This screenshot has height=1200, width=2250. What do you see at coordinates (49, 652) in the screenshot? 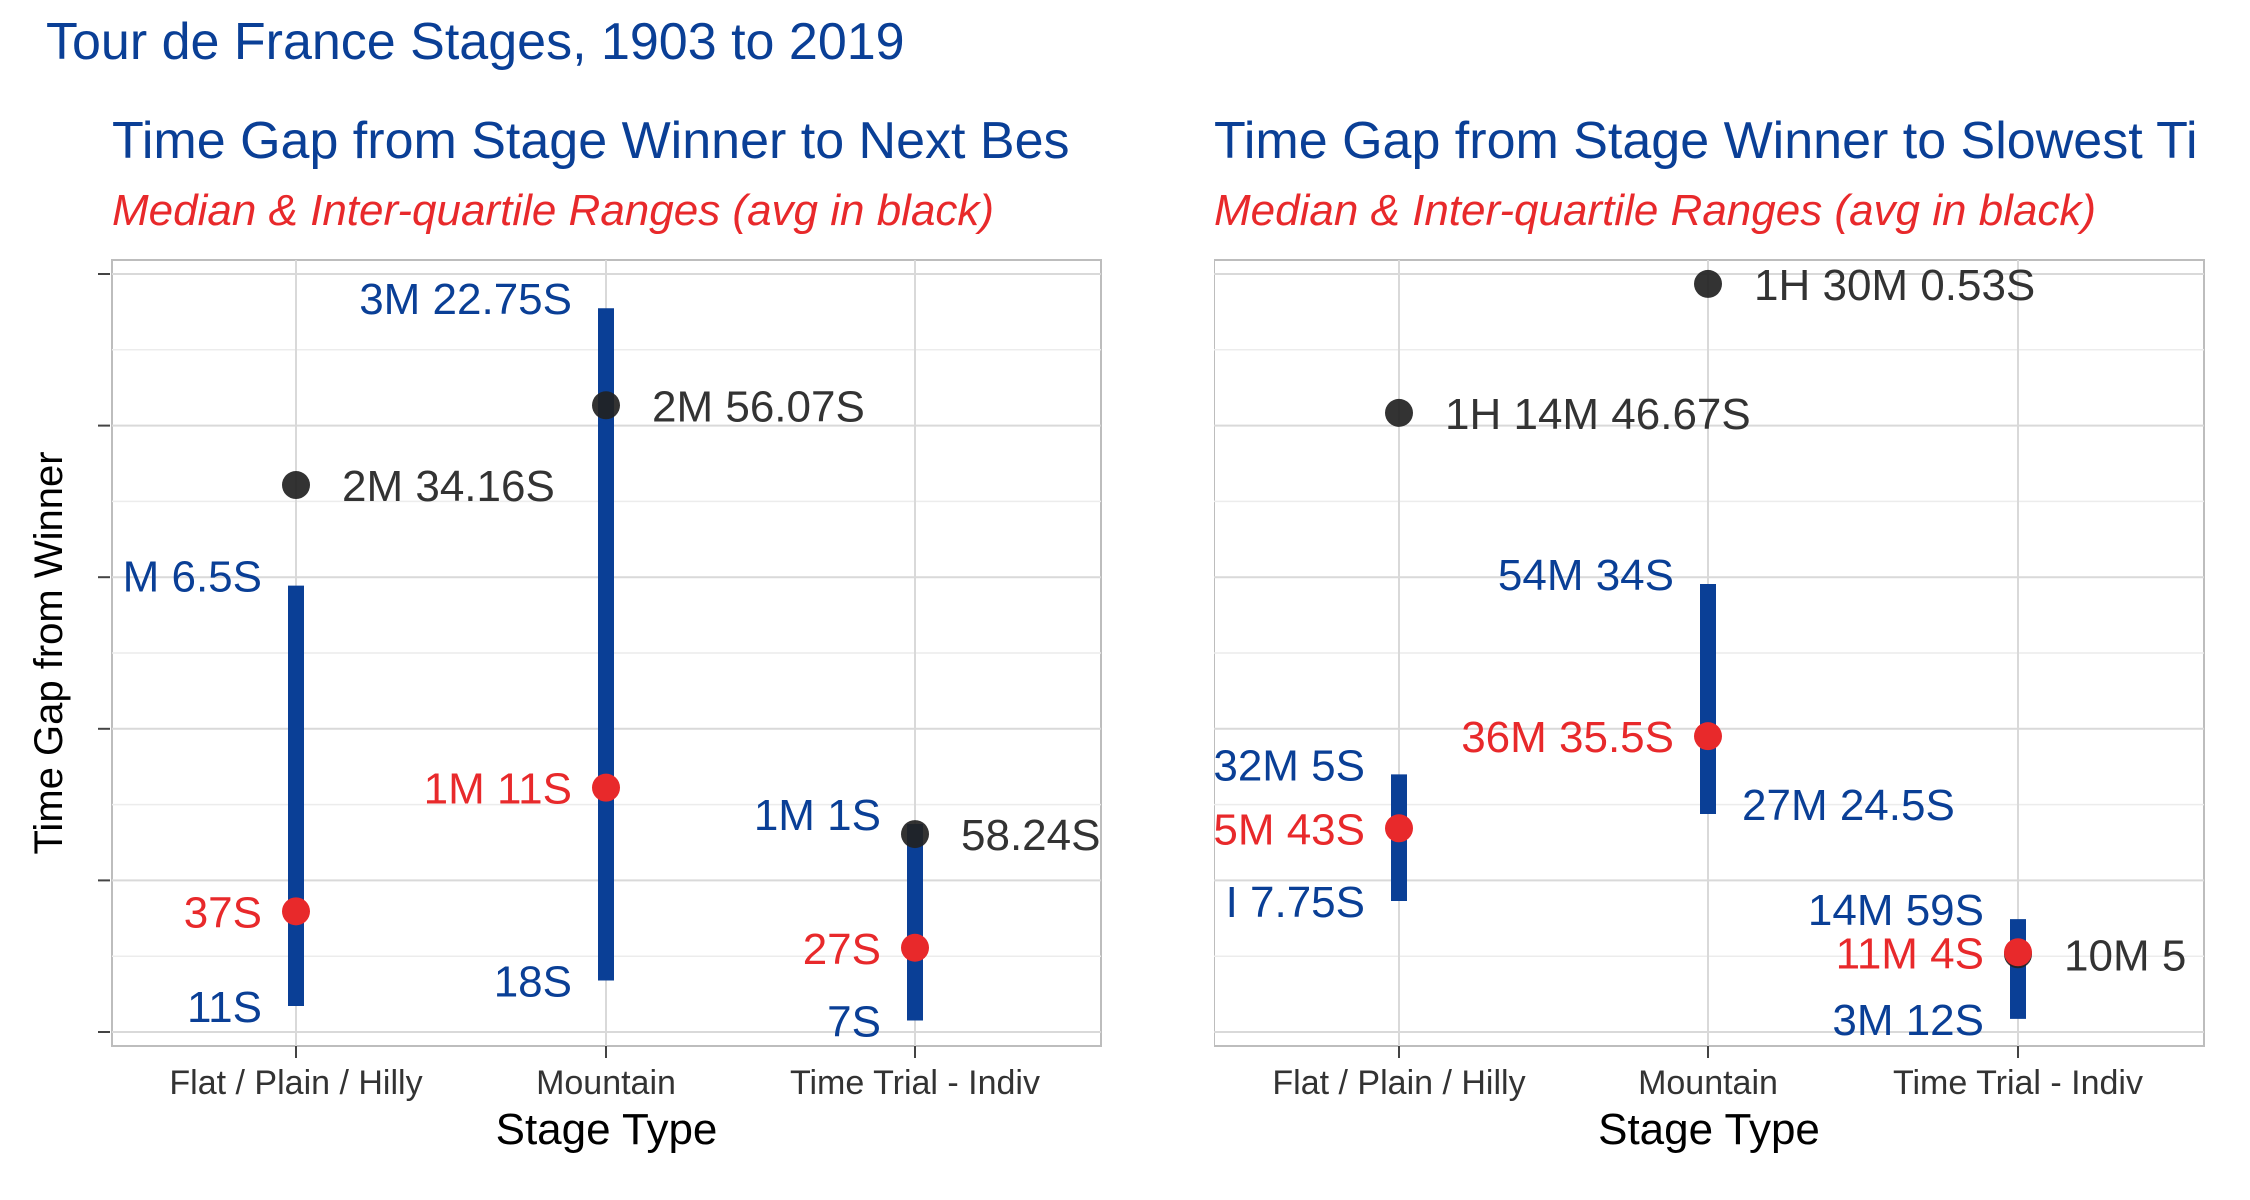
I see `y-axis-title: Time Gap from Winner` at bounding box center [49, 652].